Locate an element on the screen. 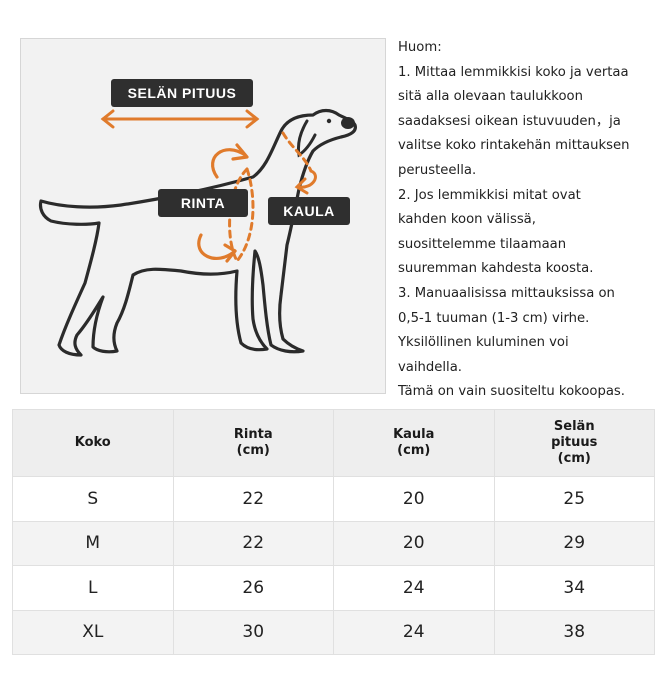  chest-label: RINTA is located at coordinates (203, 203).